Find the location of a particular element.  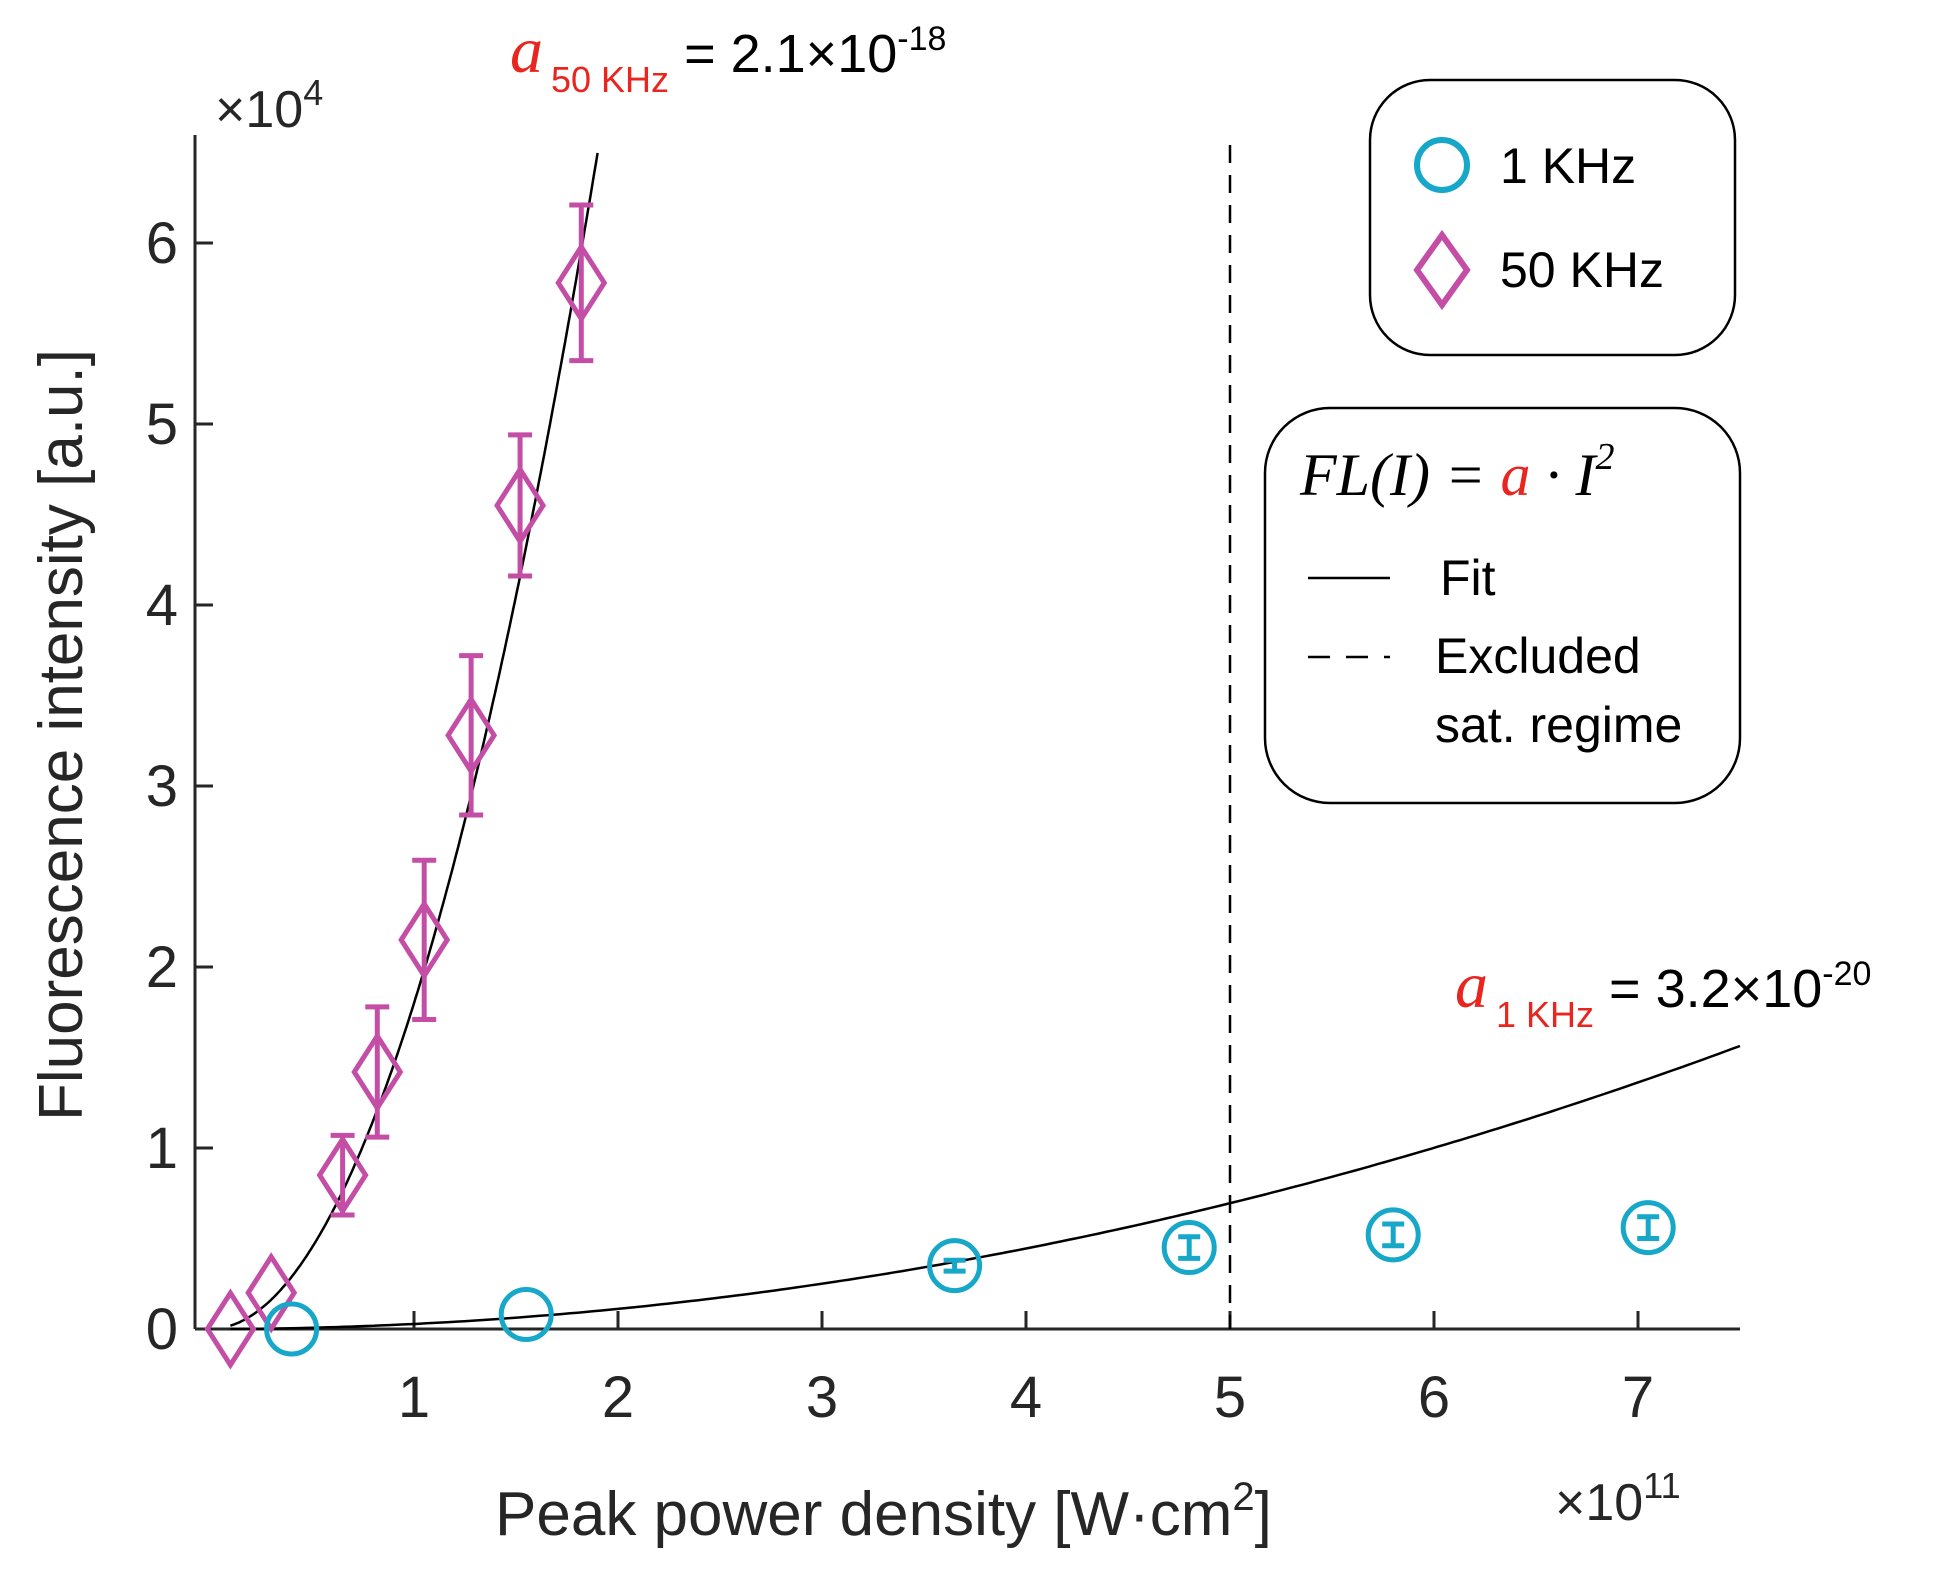

x-tick-label: 4 is located at coordinates (1026, 1397).